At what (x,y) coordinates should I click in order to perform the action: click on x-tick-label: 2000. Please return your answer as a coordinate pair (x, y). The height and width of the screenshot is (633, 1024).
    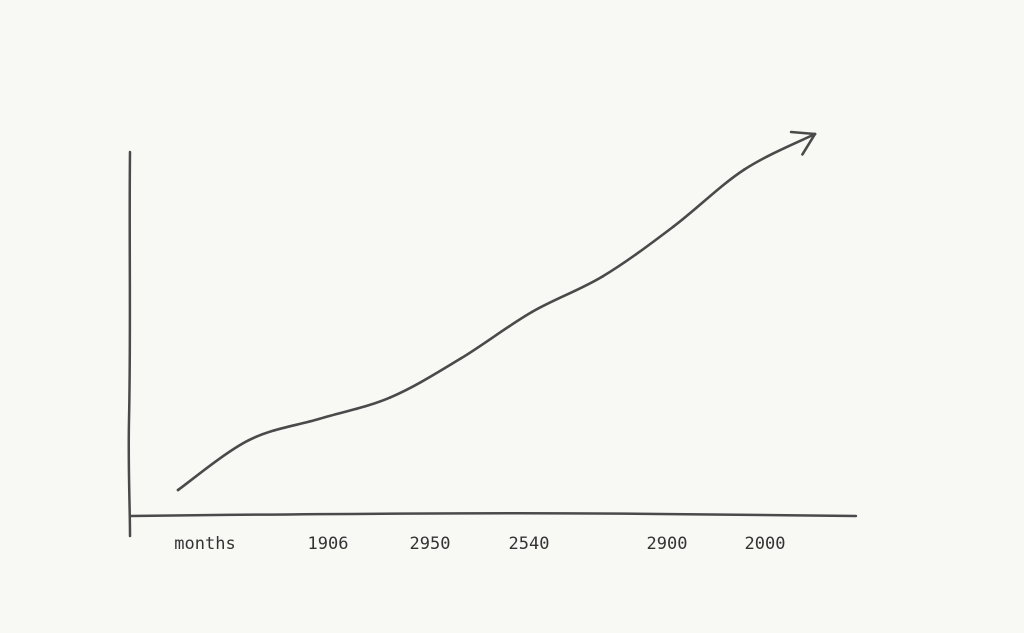
    Looking at the image, I should click on (765, 544).